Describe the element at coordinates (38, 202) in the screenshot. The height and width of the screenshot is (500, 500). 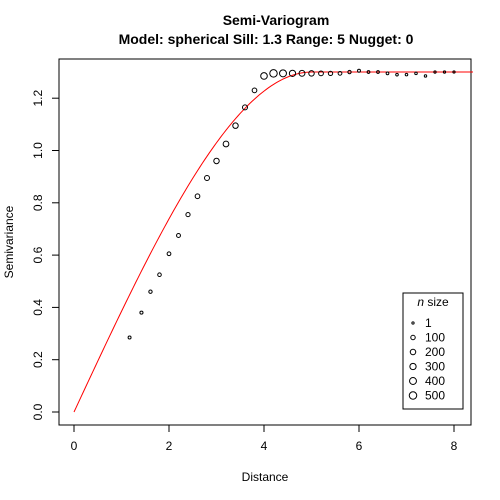
I see `y-tick-label: 0.8` at that location.